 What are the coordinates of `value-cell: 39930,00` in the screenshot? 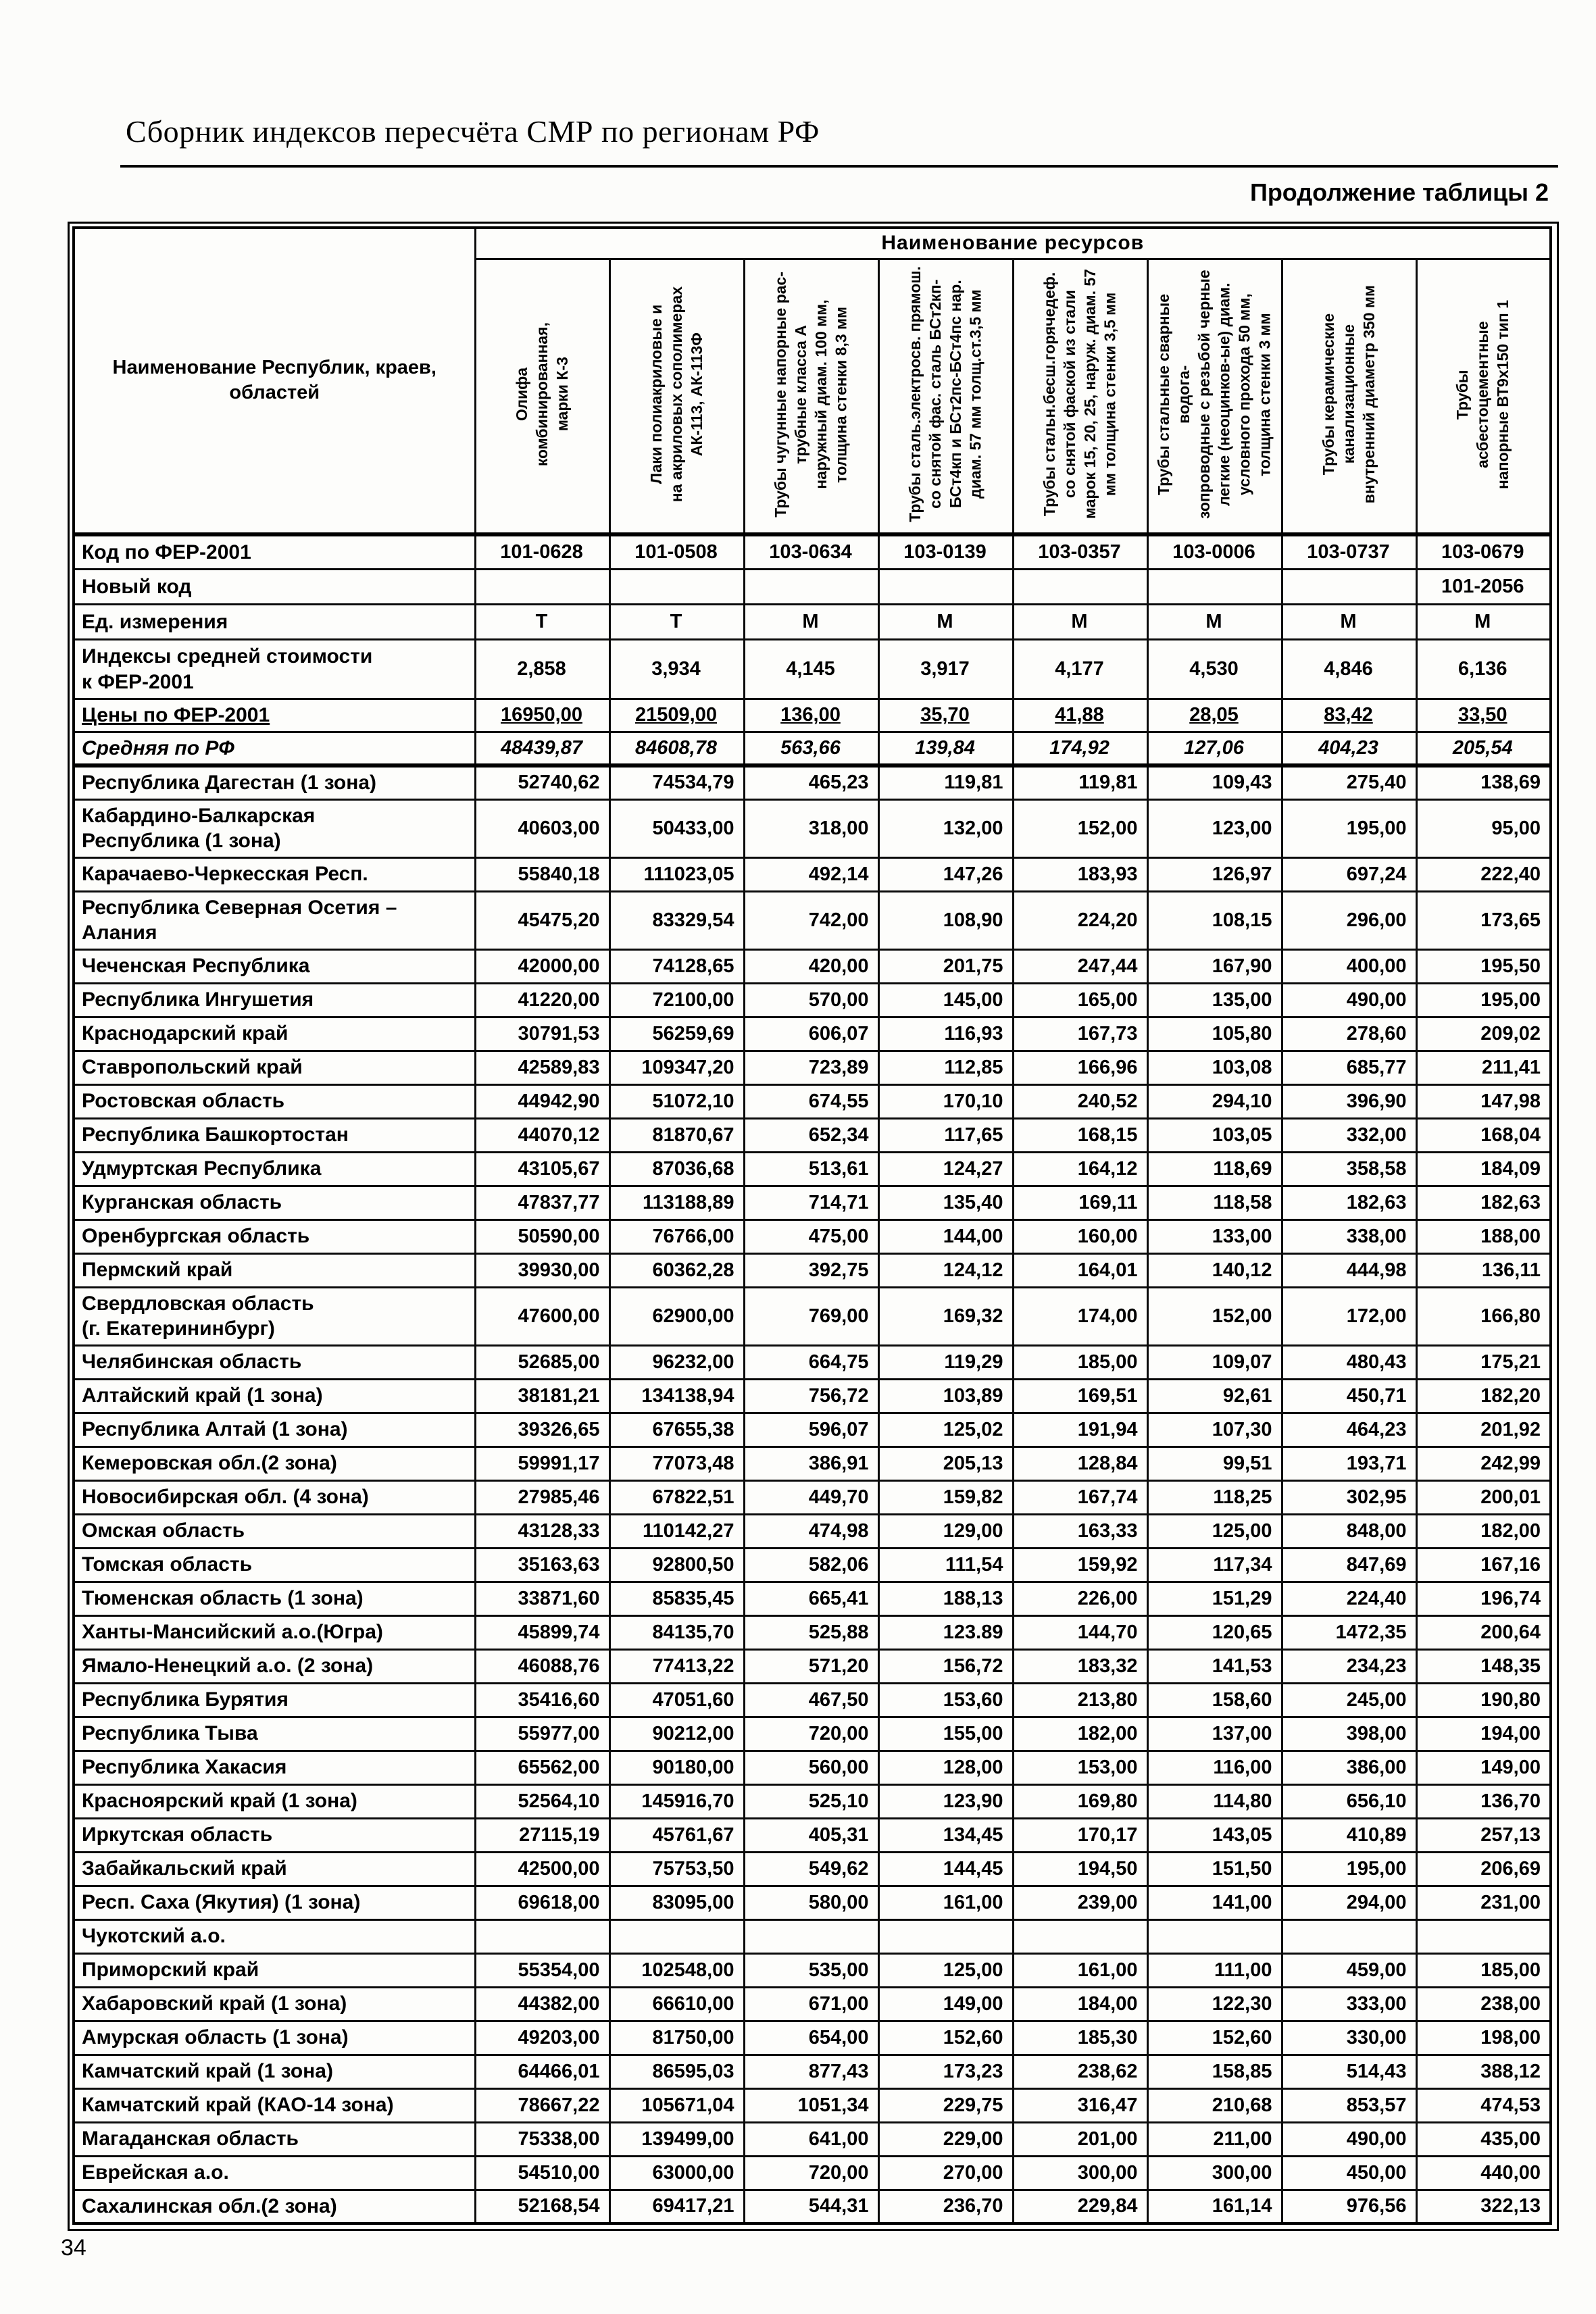 It's located at (543, 1270).